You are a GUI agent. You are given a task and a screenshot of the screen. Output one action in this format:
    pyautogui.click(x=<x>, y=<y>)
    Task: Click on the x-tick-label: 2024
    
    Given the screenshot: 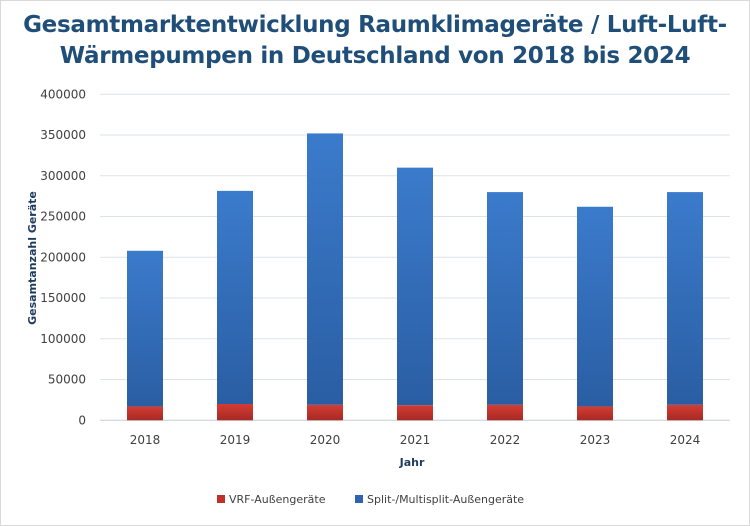 What is the action you would take?
    pyautogui.click(x=685, y=440)
    